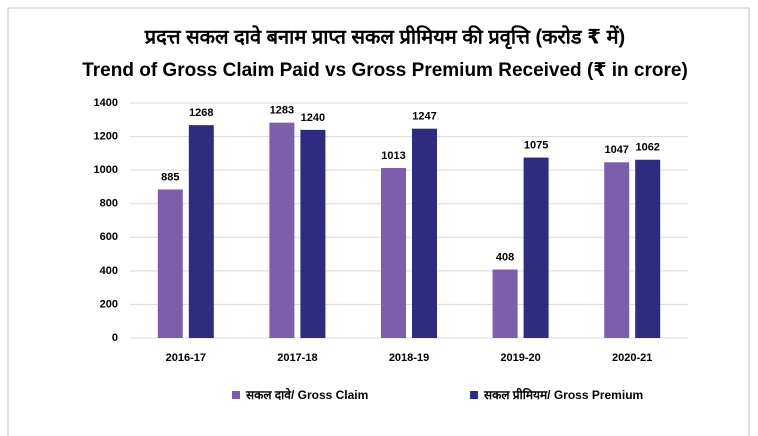 The width and height of the screenshot is (758, 436). What do you see at coordinates (563, 395) in the screenshot?
I see `legend-label: सकल प्रीमियम/ Gross Premium` at bounding box center [563, 395].